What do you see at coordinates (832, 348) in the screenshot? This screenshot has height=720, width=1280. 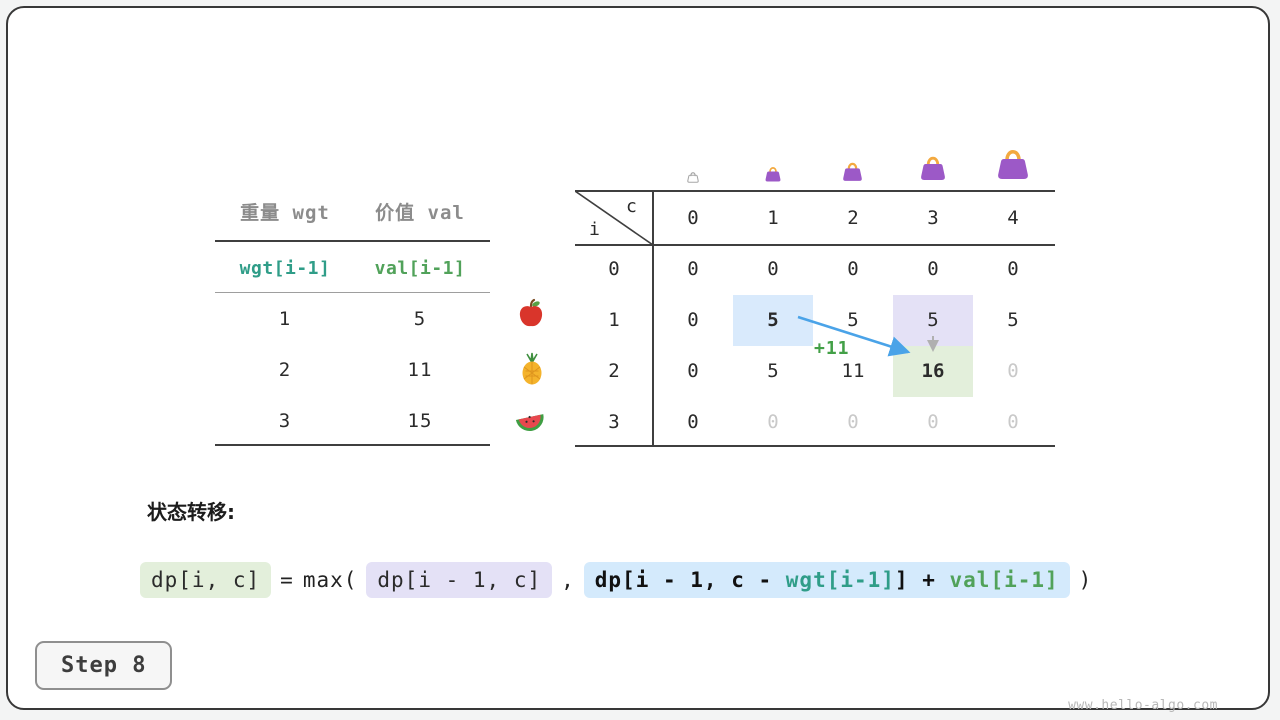 I see `transition-add-annotation: +11` at bounding box center [832, 348].